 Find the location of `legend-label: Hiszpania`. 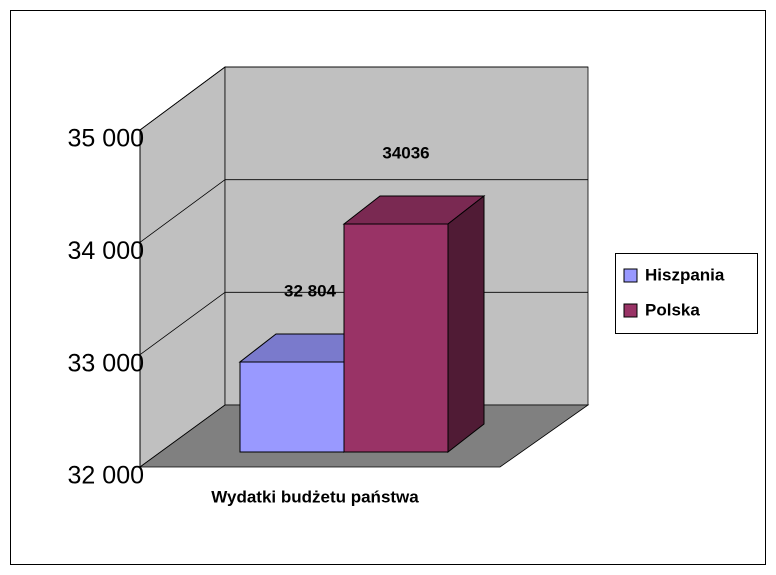

legend-label: Hiszpania is located at coordinates (685, 274).